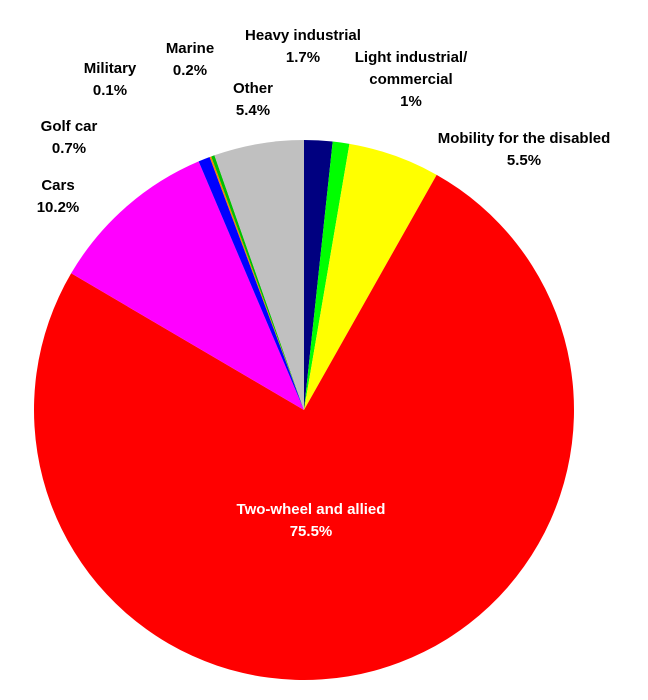  Describe the element at coordinates (311, 509) in the screenshot. I see `slice-label-line: Two-wheel and allied` at that location.